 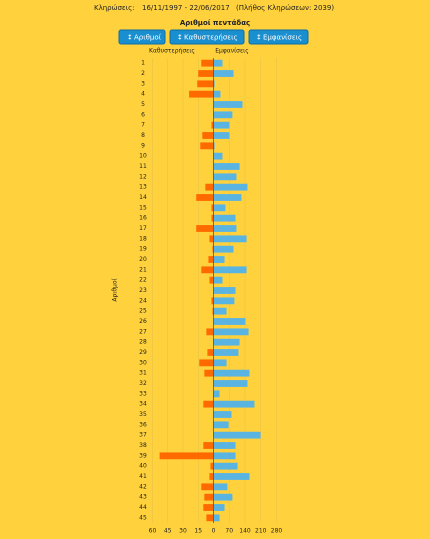 What do you see at coordinates (143, 466) in the screenshot?
I see `y-tick-label: 40` at bounding box center [143, 466].